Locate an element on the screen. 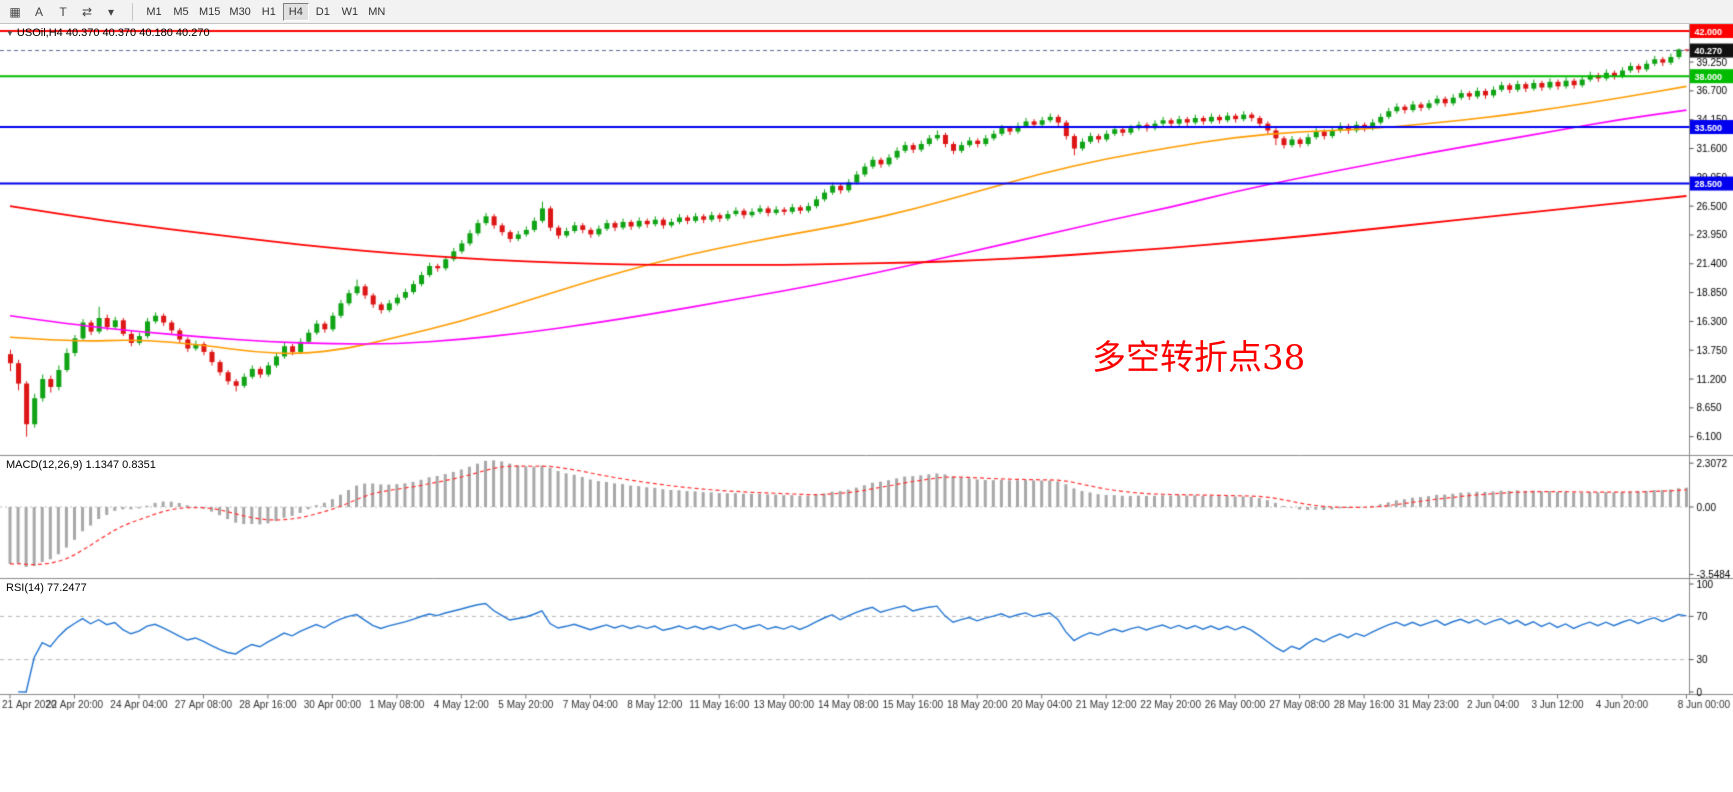  letter-t-icon: T is located at coordinates (63, 11).